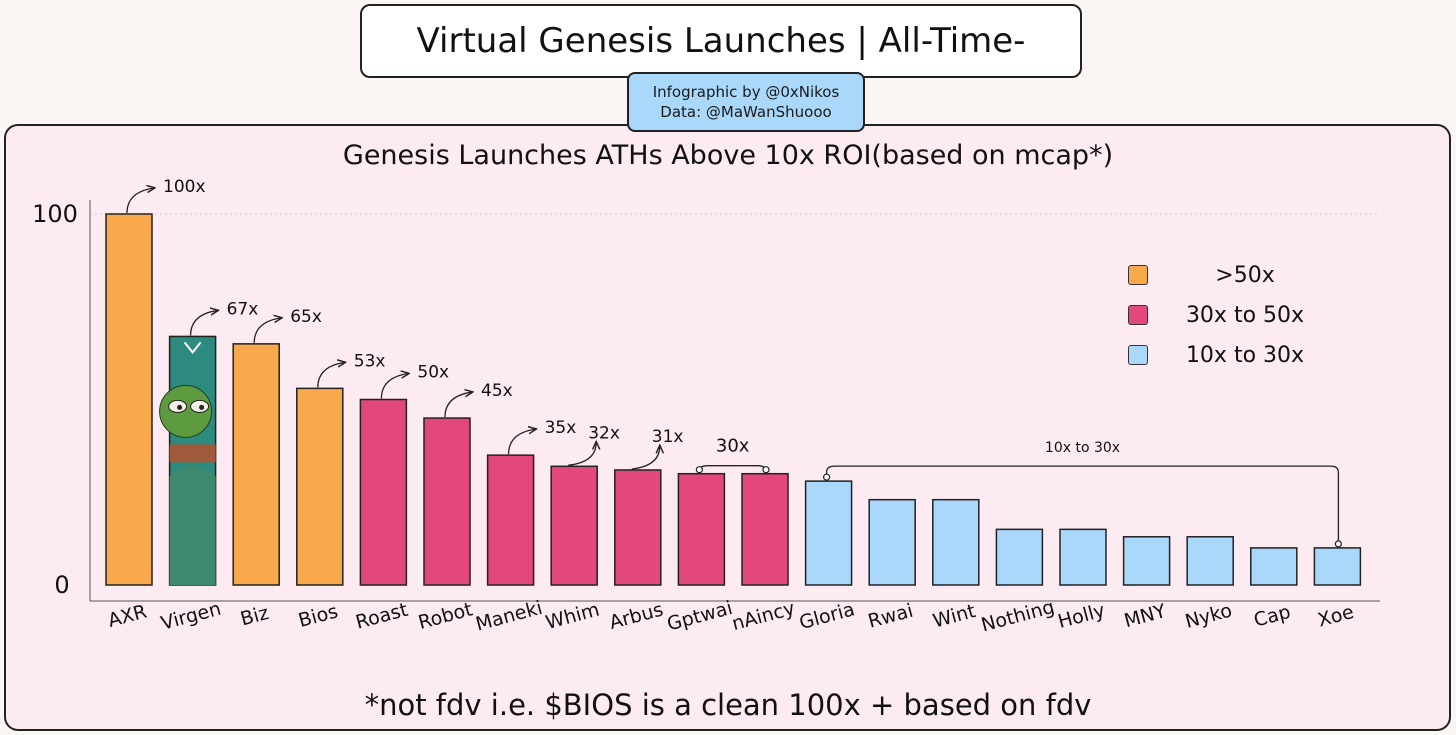  I want to click on bar-arbus, so click(638, 527).